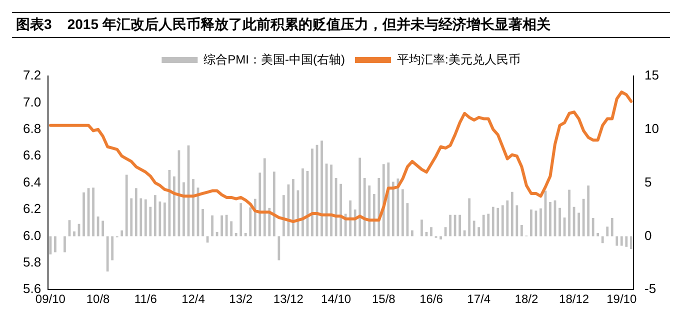 The height and width of the screenshot is (325, 682). What do you see at coordinates (288, 299) in the screenshot?
I see `x-tick-label: 13/12` at bounding box center [288, 299].